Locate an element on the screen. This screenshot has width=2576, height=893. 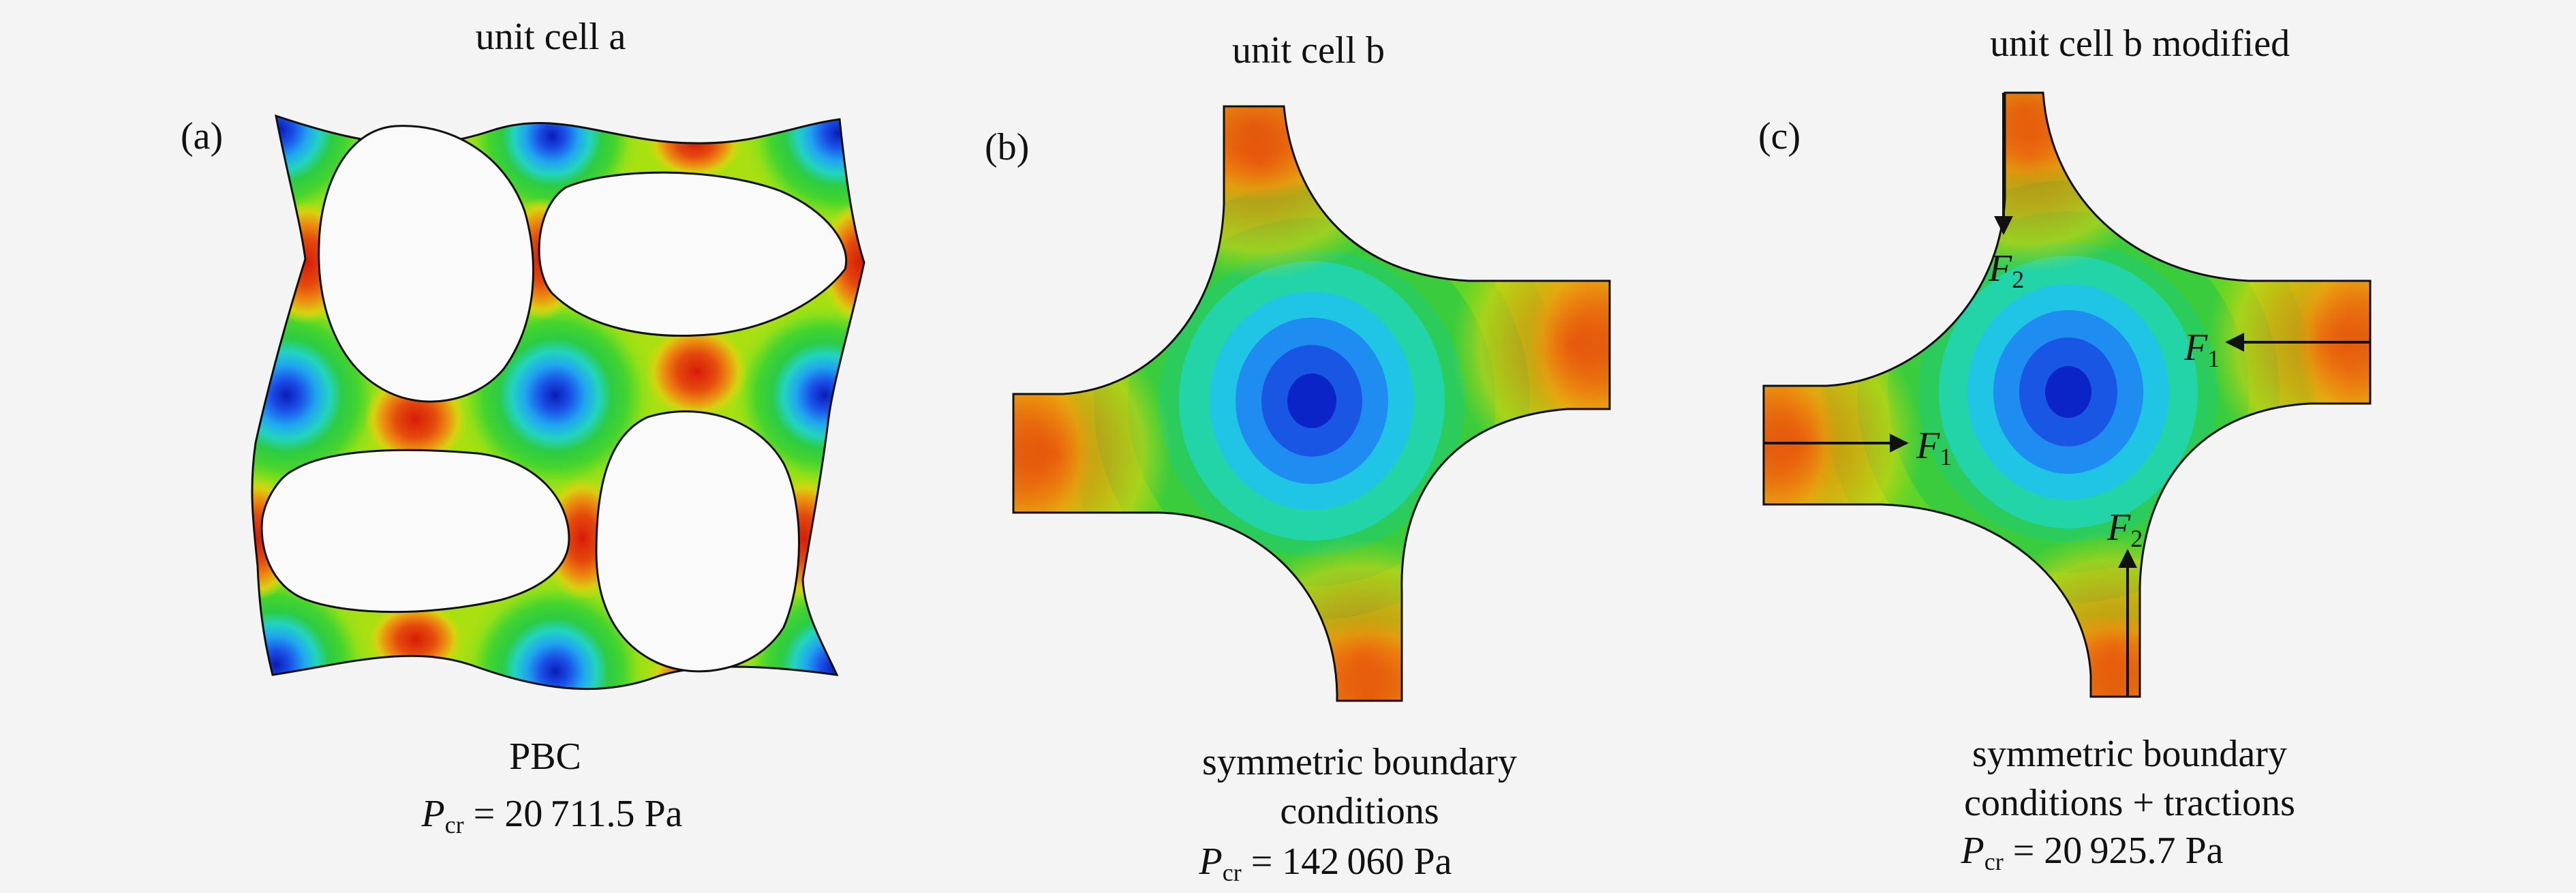
panel-a-pcr: Pcr = 20 711.5 Pa is located at coordinates (552, 816).